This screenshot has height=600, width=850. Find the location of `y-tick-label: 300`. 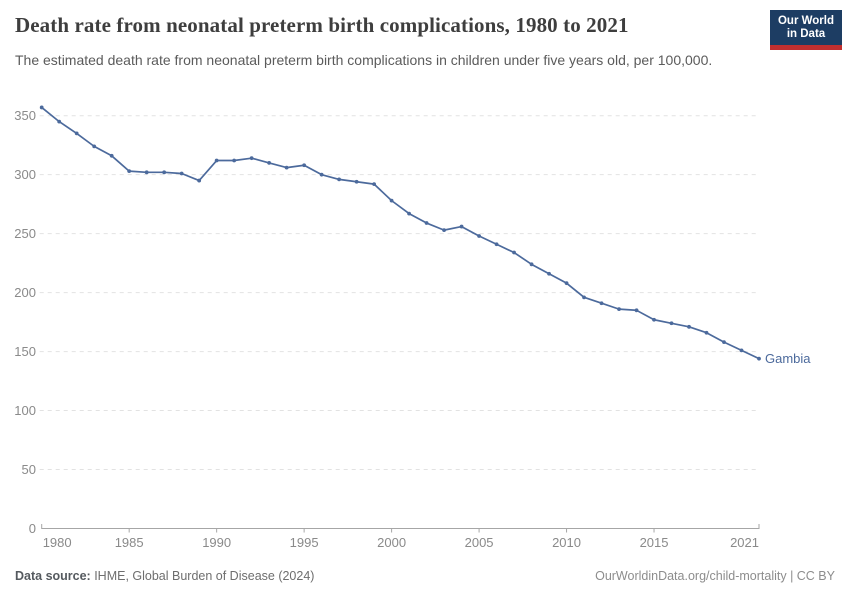

y-tick-label: 300 is located at coordinates (25, 174).